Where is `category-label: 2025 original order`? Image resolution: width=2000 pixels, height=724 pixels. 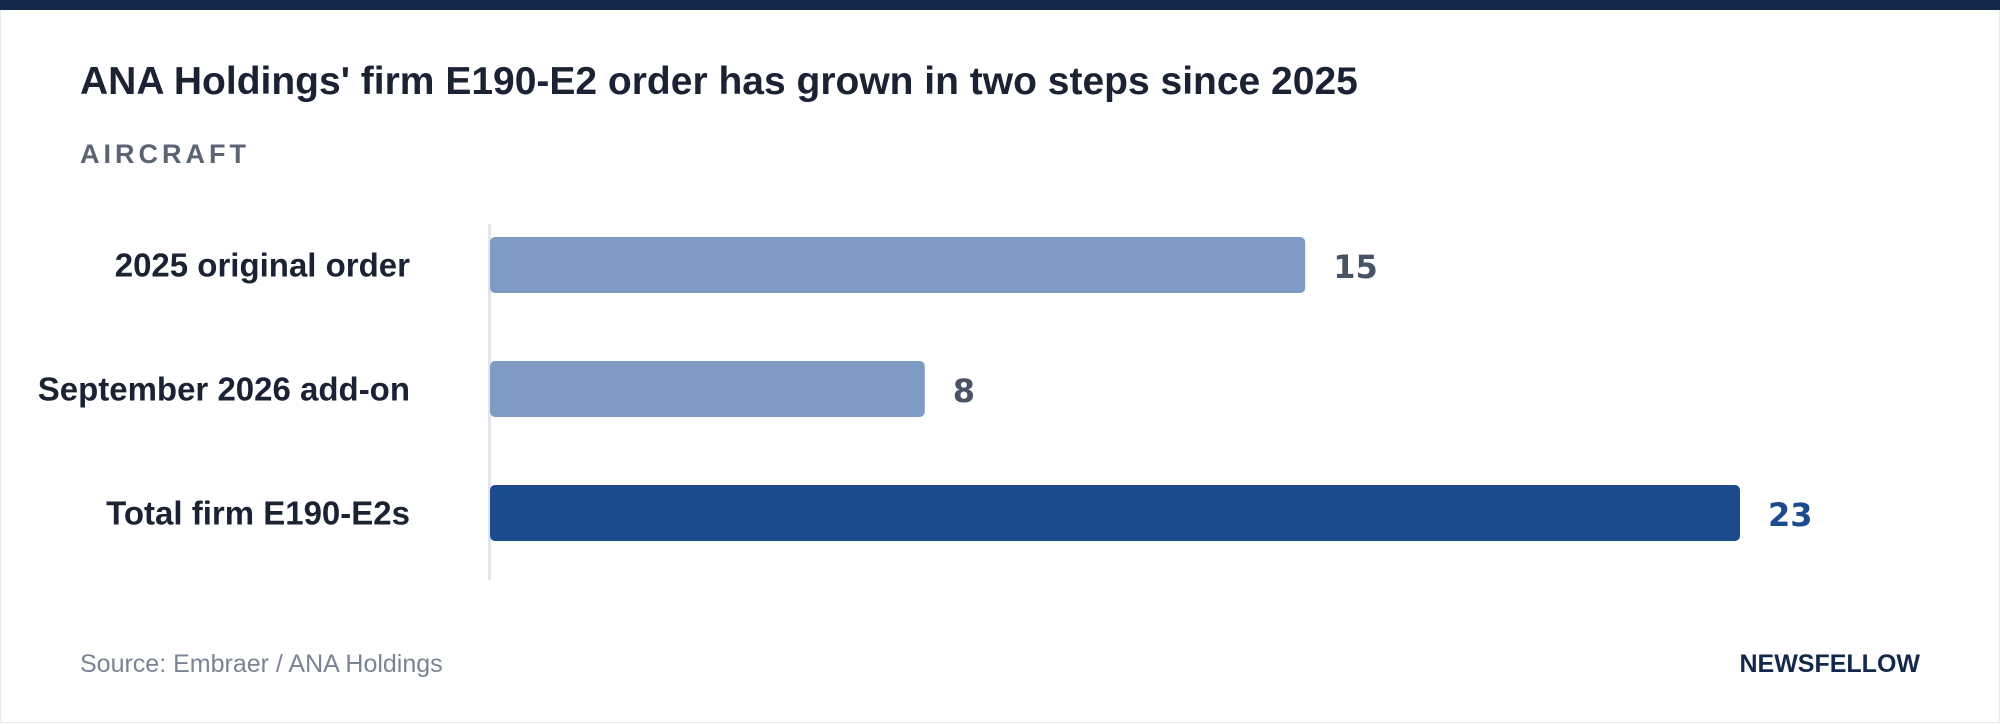 category-label: 2025 original order is located at coordinates (262, 265).